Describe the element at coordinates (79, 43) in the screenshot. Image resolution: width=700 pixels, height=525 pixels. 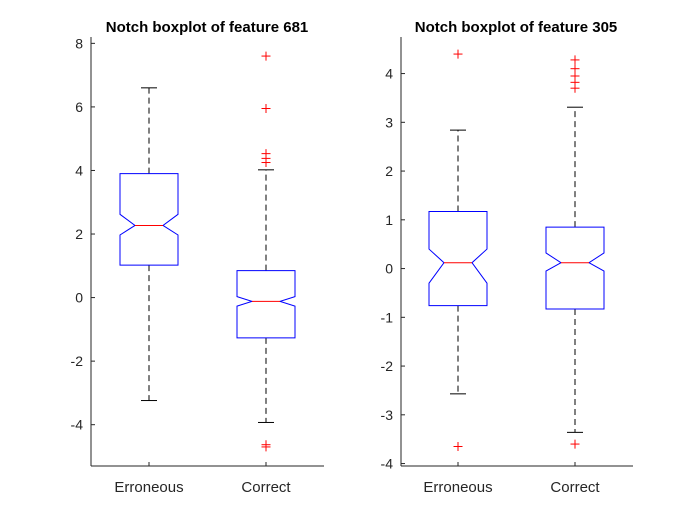
I see `y-tick-label: 8` at that location.